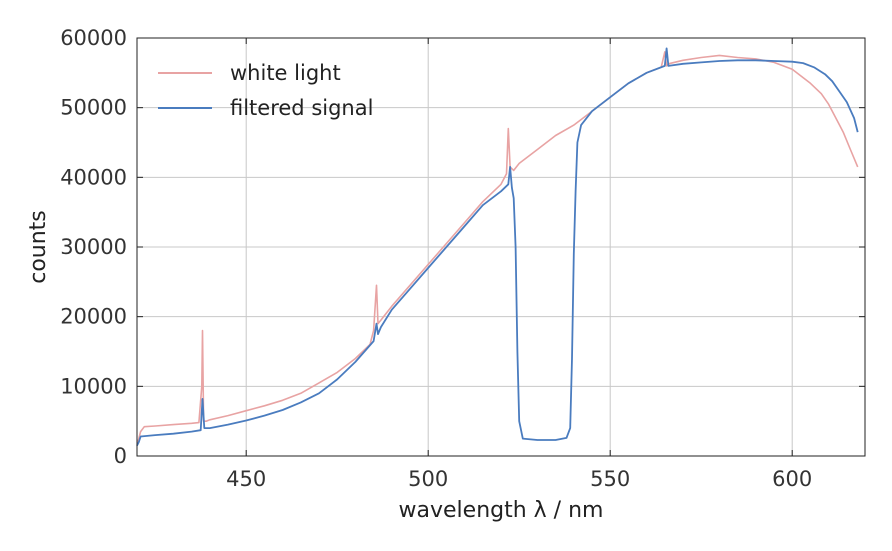  Describe the element at coordinates (610, 479) in the screenshot. I see `x-tick-label: 550` at that location.